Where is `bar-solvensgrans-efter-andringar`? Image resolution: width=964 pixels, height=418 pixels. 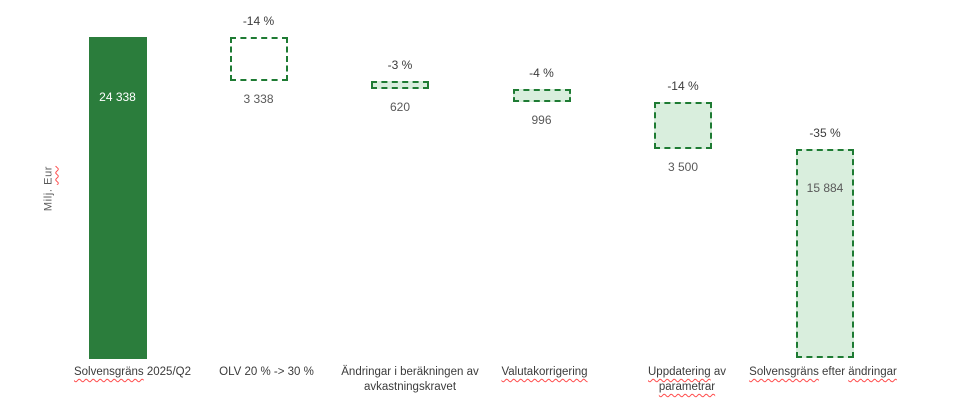
bar-solvensgrans-efter-andringar is located at coordinates (825, 253).